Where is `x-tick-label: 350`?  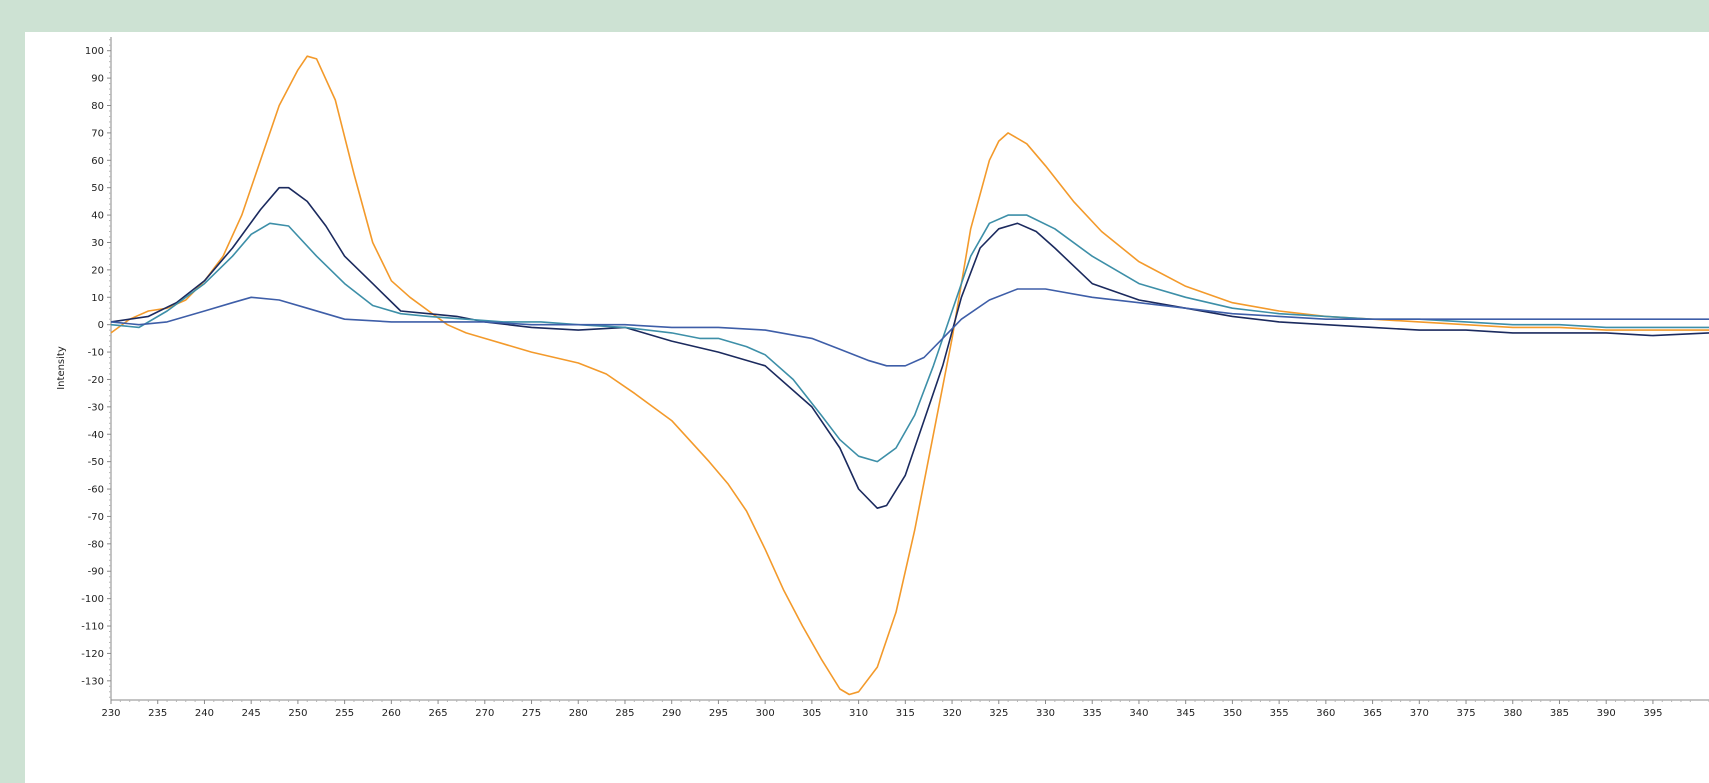
x-tick-label: 350 is located at coordinates (1232, 713).